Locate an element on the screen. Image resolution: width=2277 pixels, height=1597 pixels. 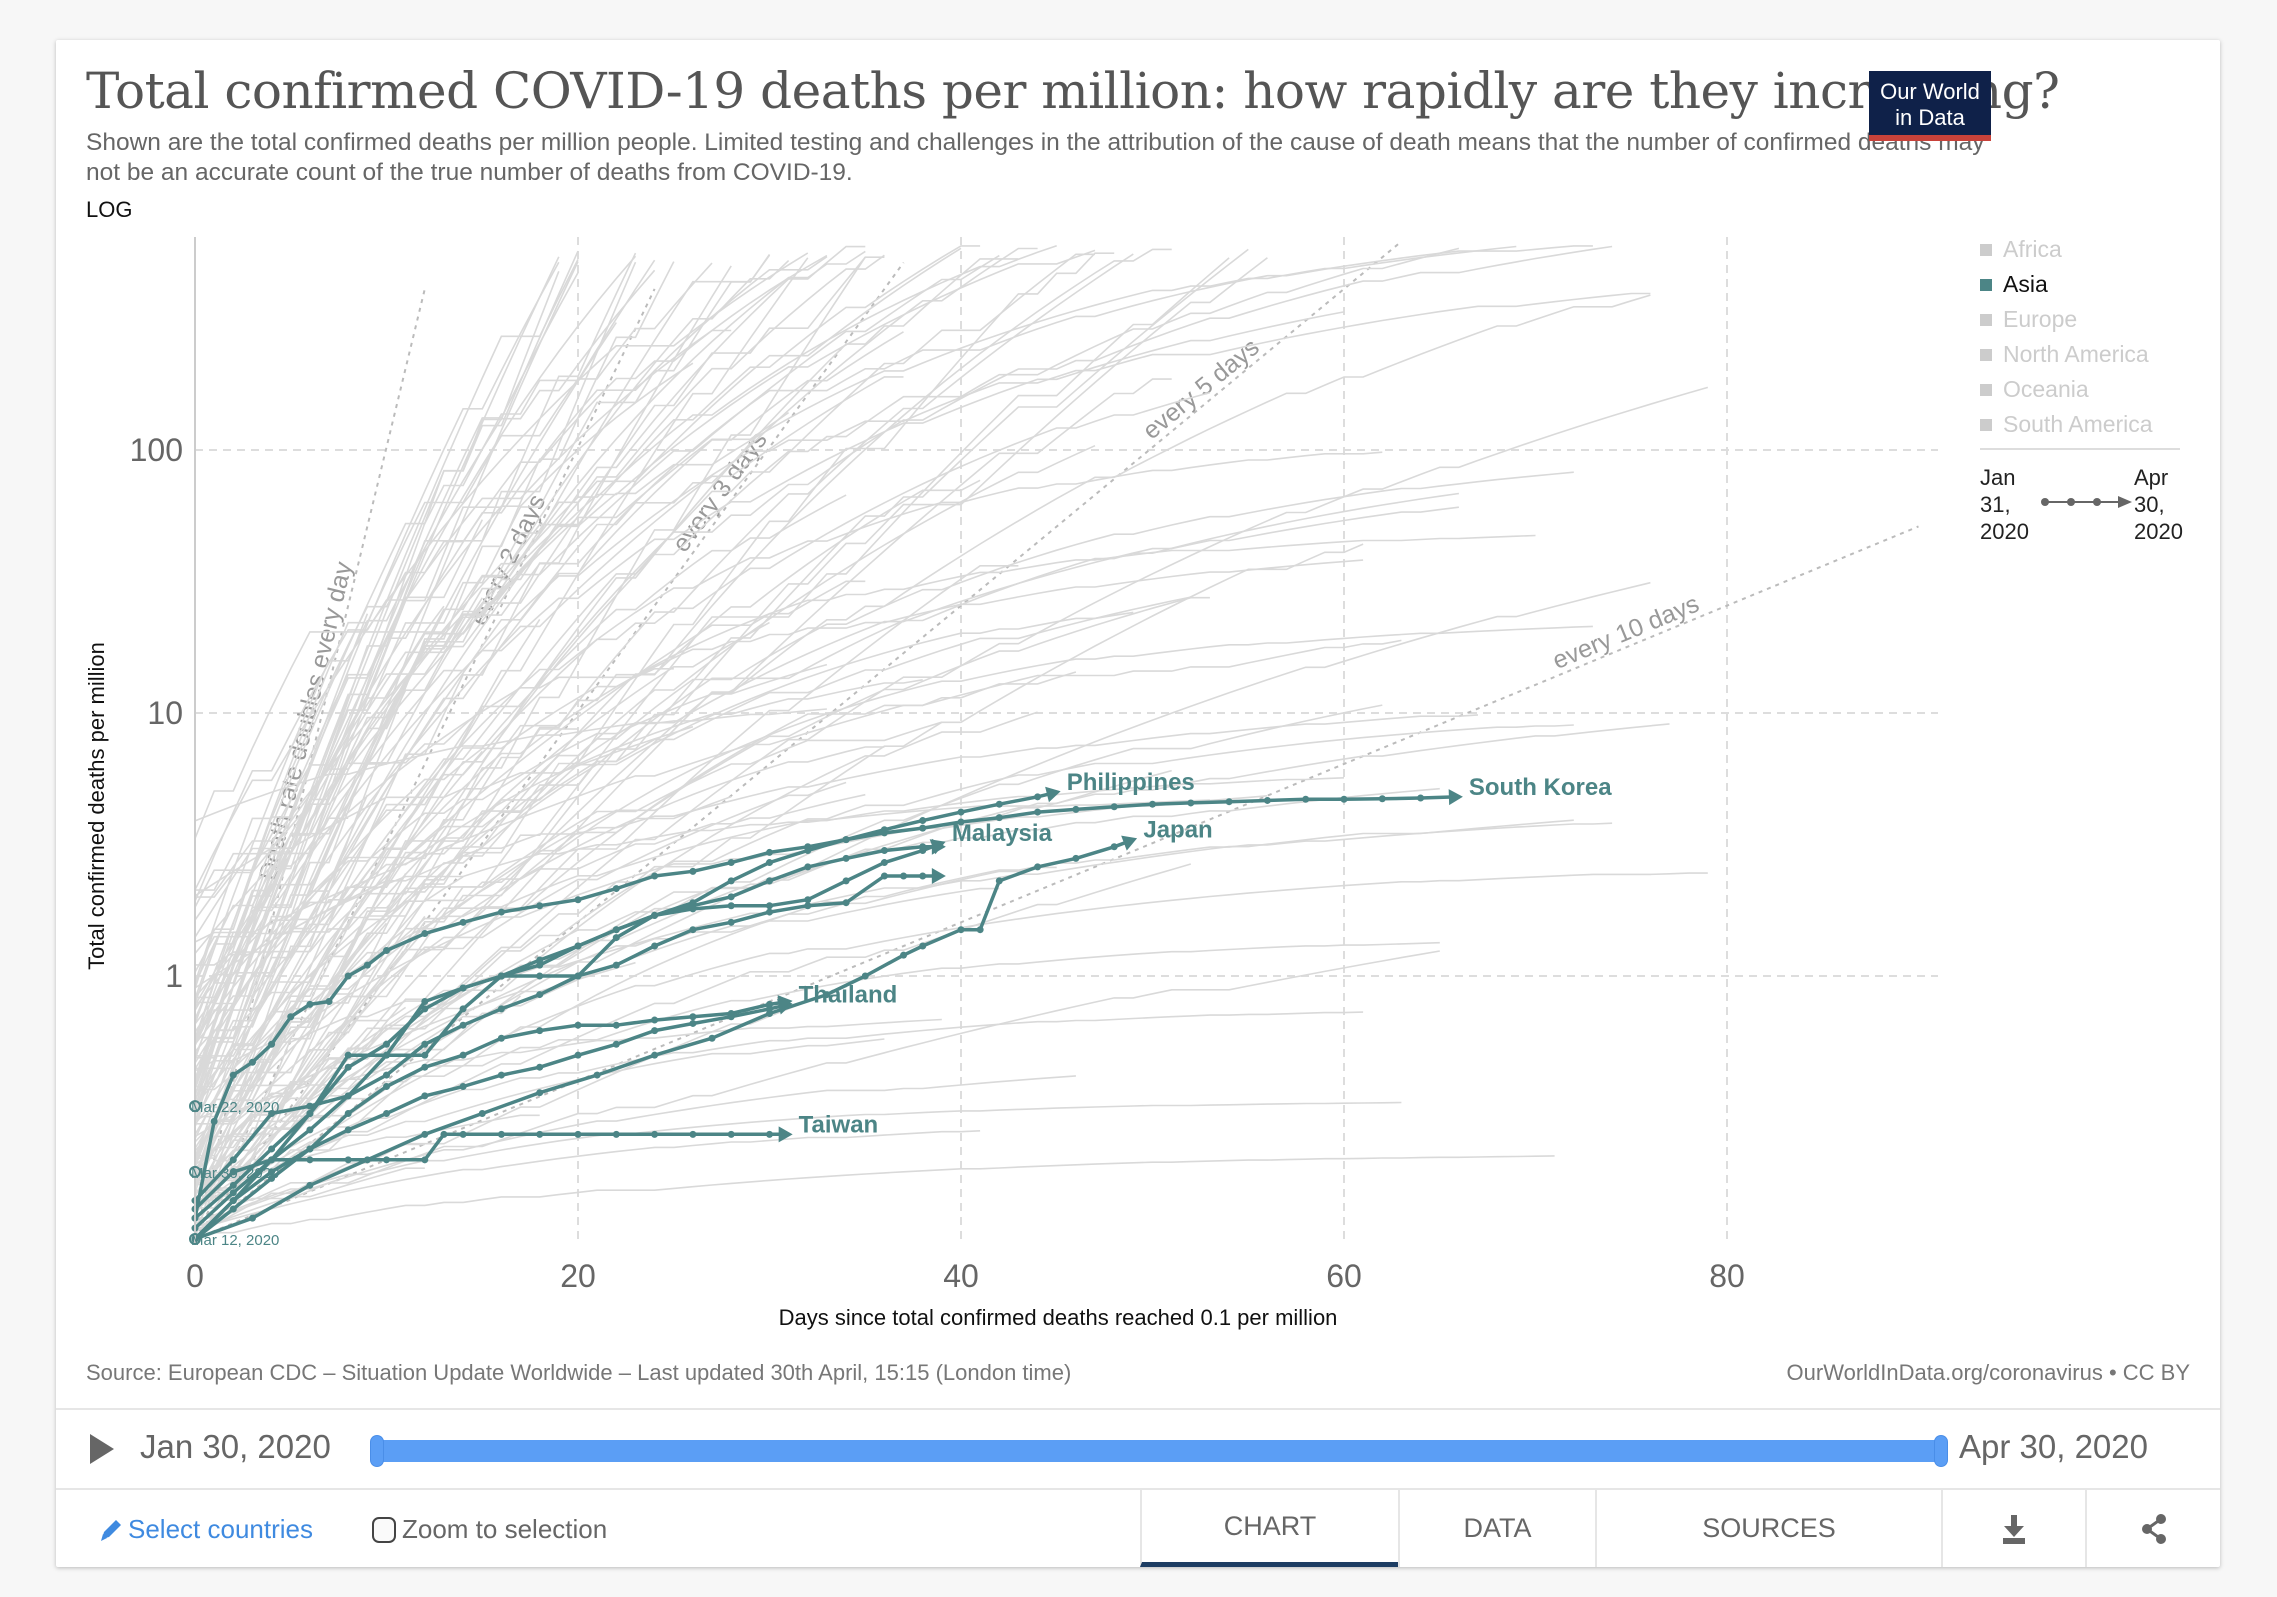
x-tick-label: 60 is located at coordinates (1344, 1276).